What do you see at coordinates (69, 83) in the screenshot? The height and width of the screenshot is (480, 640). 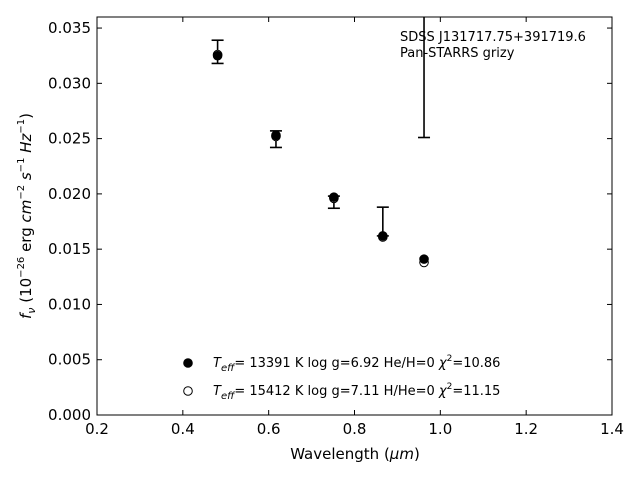 I see `y-tick-label: 0.030` at bounding box center [69, 83].